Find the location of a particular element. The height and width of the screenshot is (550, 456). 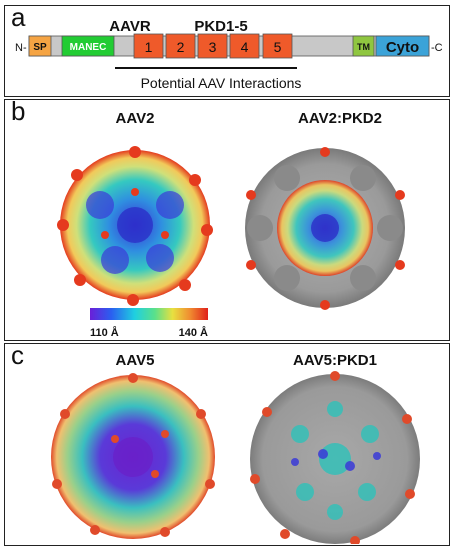

aav2-title: AAV2 is located at coordinates (135, 118).